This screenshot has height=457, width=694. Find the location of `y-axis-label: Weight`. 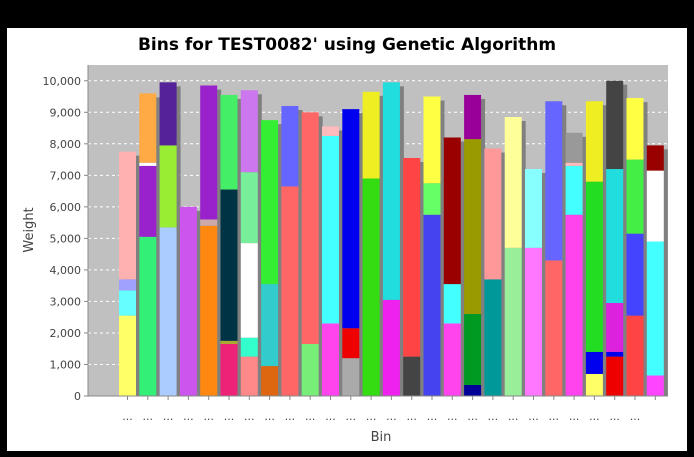

y-axis-label: Weight is located at coordinates (29, 229).